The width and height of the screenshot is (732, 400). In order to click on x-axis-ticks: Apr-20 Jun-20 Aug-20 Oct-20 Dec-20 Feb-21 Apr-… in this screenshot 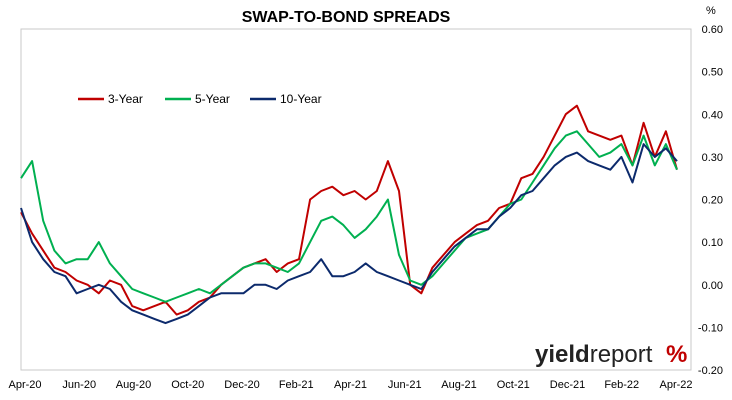, I will do `click(350, 385)`.